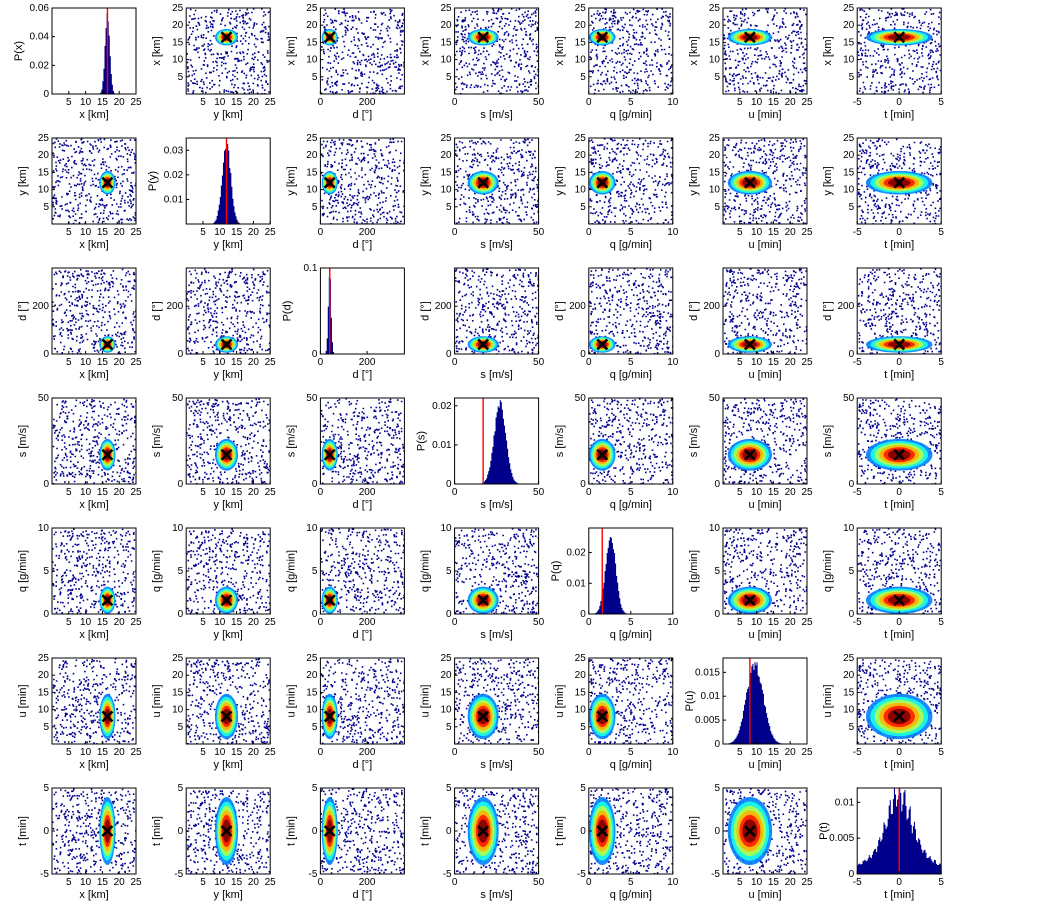  I want to click on scatter-d-vs-y: 0 200 d [°] 5 10 15 20 25 y [km], so click(214, 324).